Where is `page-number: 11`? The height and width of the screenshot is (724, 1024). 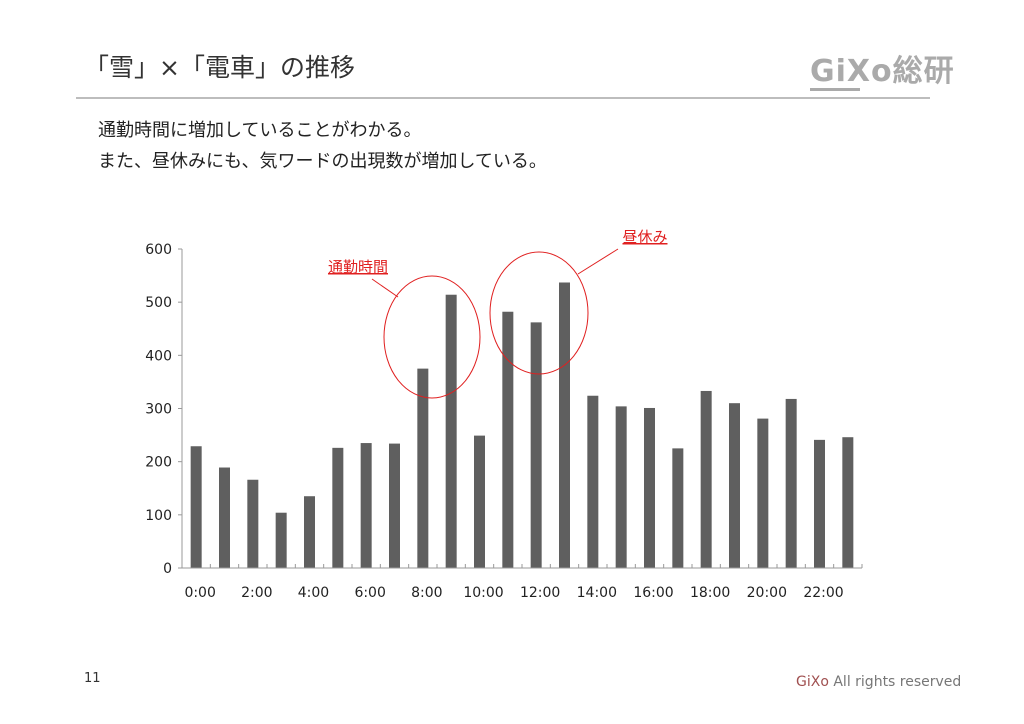 page-number: 11 is located at coordinates (92, 678).